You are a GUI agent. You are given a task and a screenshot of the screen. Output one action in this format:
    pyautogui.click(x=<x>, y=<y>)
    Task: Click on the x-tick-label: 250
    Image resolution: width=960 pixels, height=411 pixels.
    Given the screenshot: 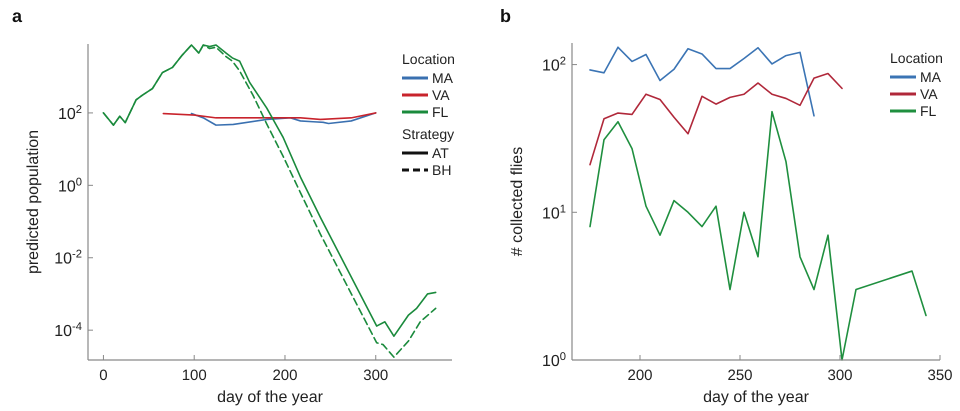 What is the action you would take?
    pyautogui.click(x=740, y=375)
    